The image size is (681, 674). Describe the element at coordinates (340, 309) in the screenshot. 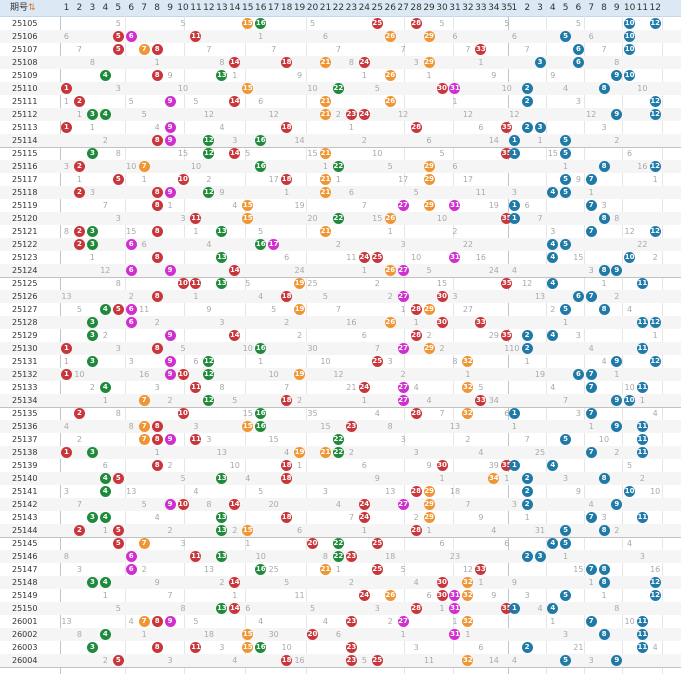

I see `period-row: 25127 5 4 5 6 11 9 5 19 7 1 28 29 27 2 5 8 4` at that location.